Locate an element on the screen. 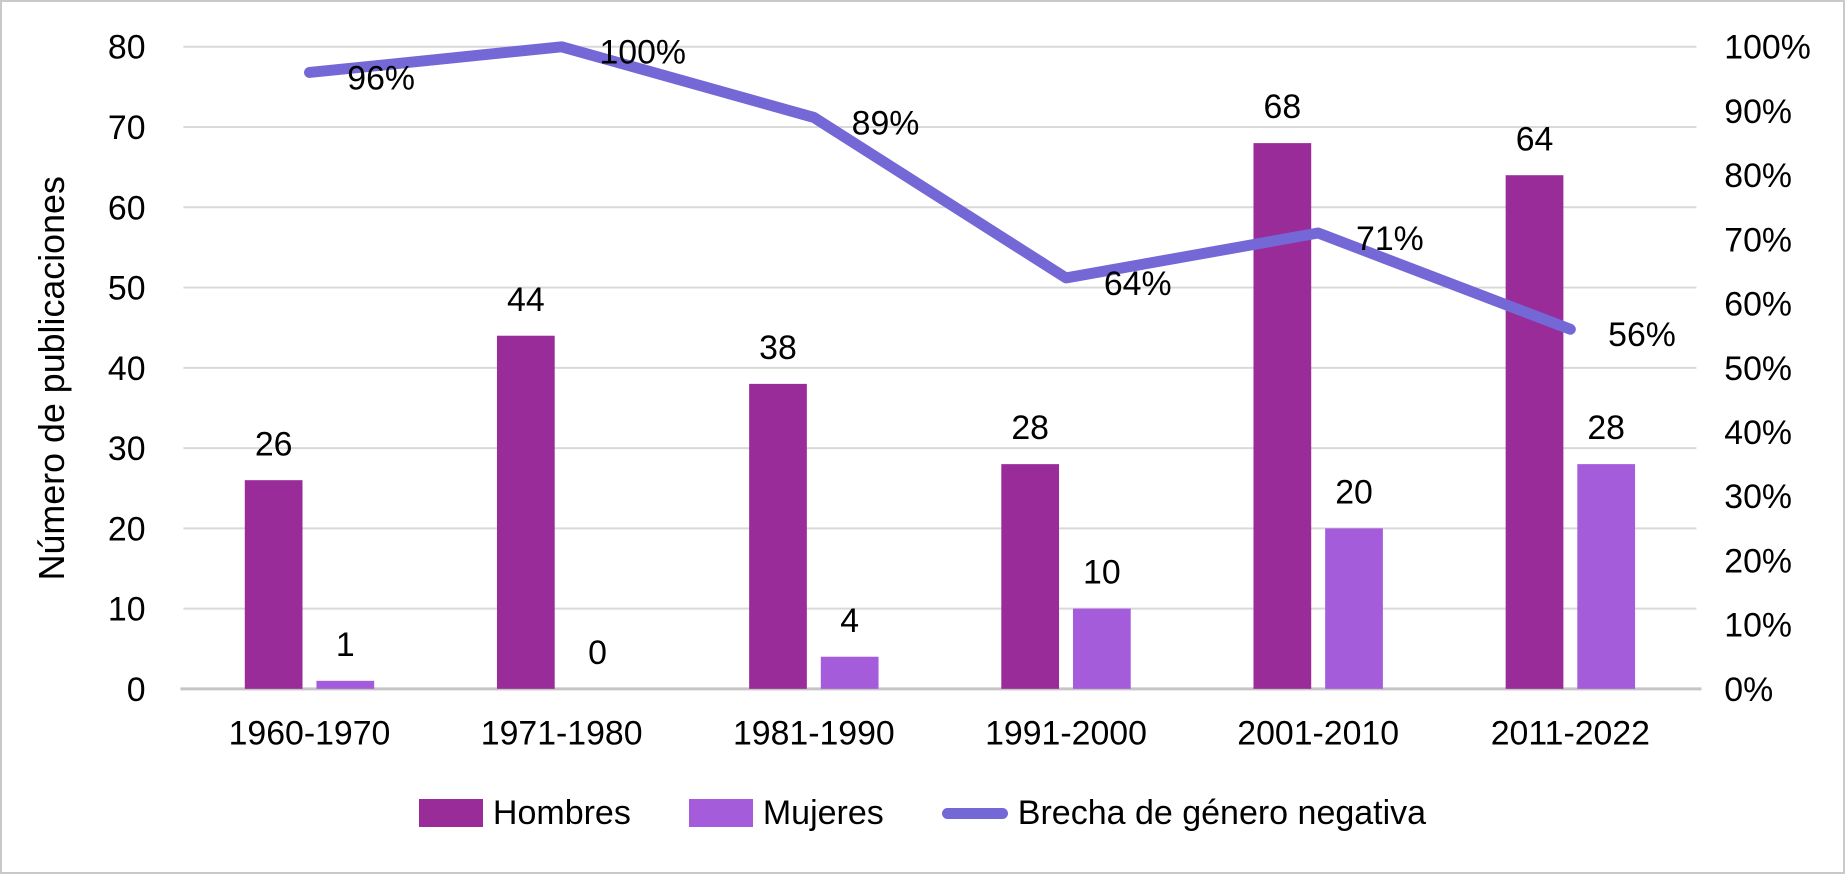 This screenshot has height=874, width=1845. legend-item-brecha-de-g-nero-negativa: Brecha de género negativa is located at coordinates (1184, 813).